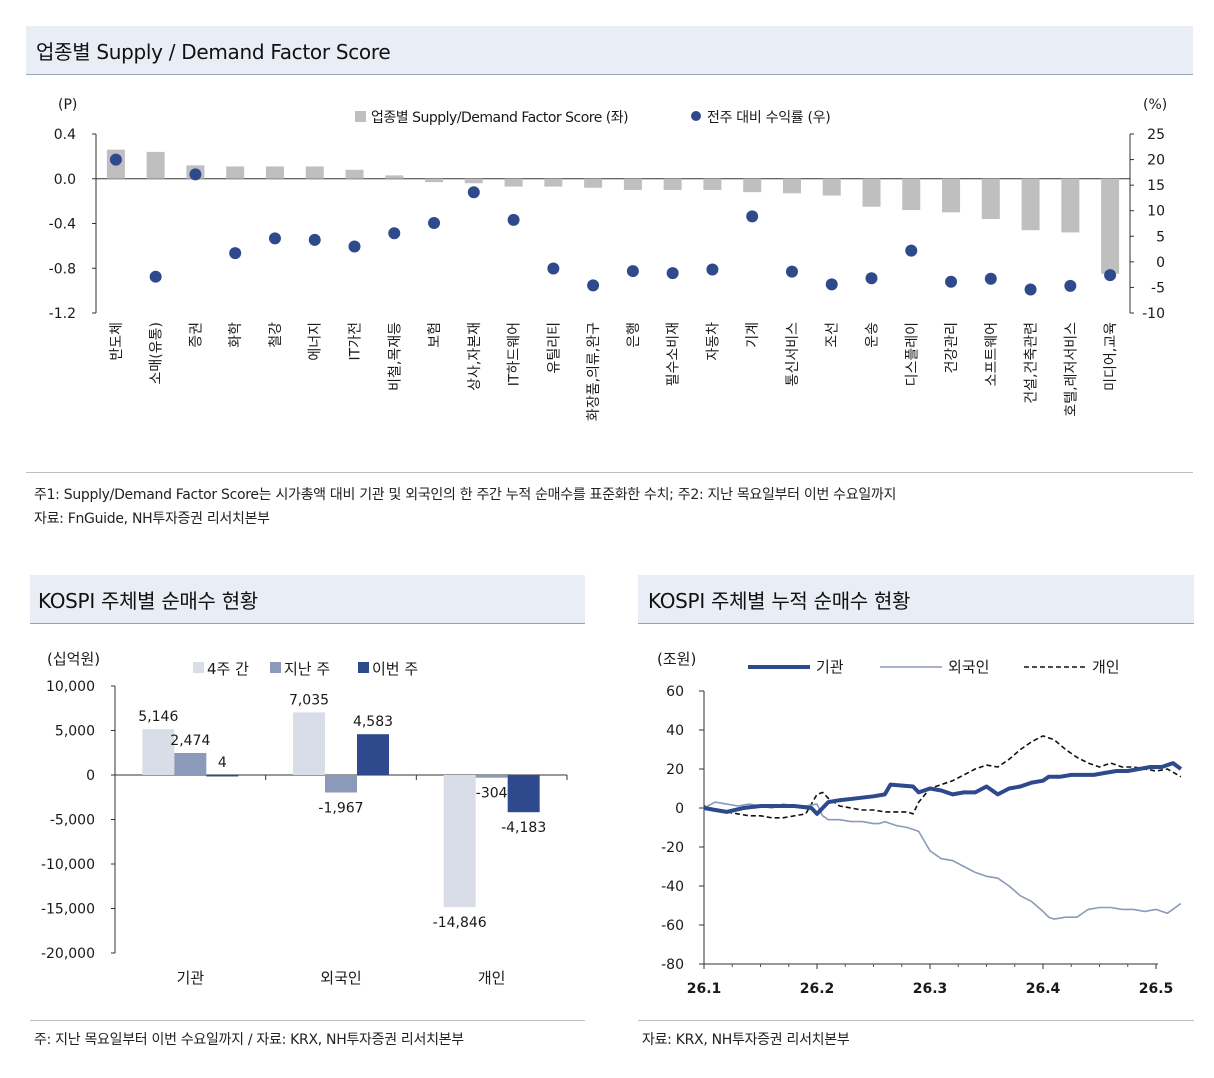  What do you see at coordinates (912, 354) in the screenshot?
I see `category-label: 디스플레이` at bounding box center [912, 354].